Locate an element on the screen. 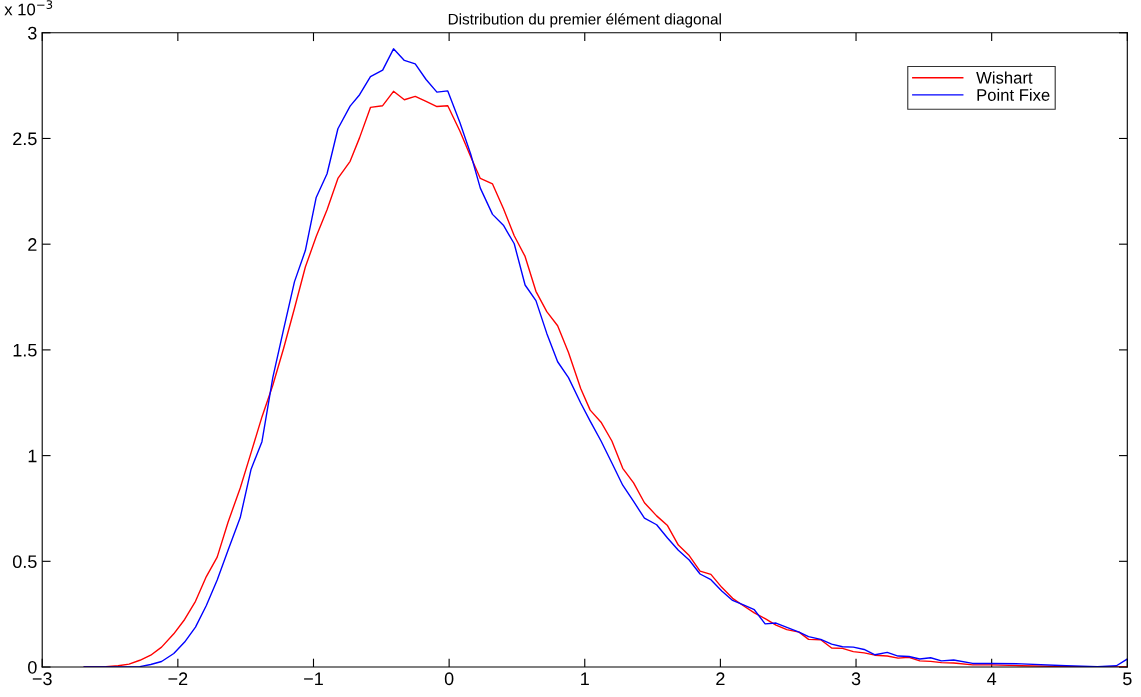 Image resolution: width=1141 pixels, height=697 pixels. y-tick-label: 0 is located at coordinates (32, 667).